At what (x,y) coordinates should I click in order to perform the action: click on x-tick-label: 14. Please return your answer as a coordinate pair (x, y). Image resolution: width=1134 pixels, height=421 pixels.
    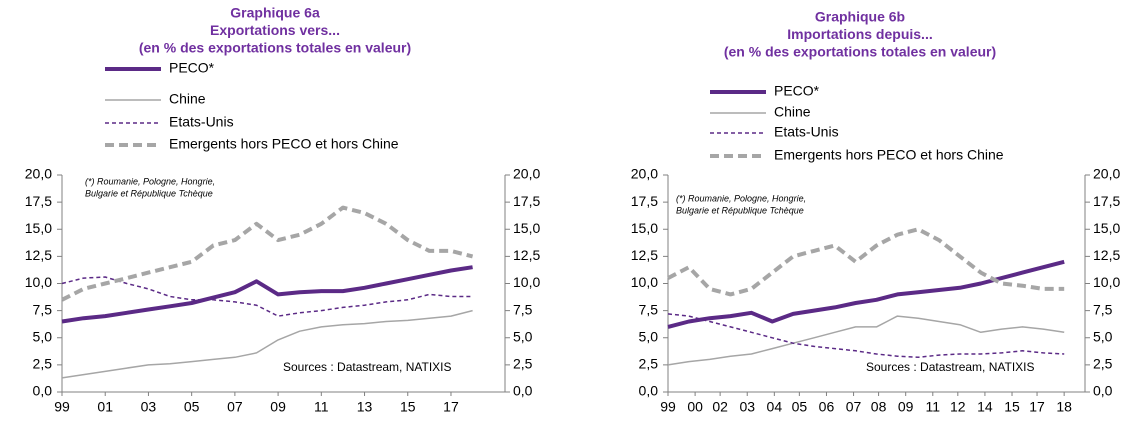
    Looking at the image, I should click on (985, 407).